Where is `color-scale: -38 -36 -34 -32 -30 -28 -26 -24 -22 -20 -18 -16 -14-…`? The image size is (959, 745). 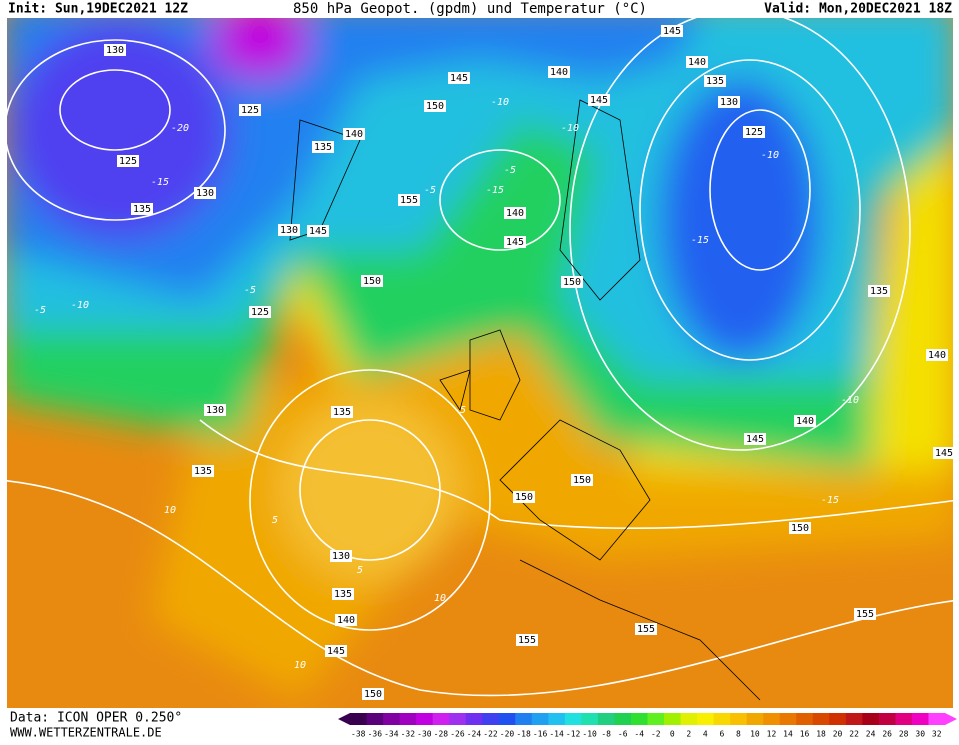
color-scale: -38 -36 -34 -32 -30 -28 -26 -24 -22 -20 -18 -16 -14-… is located at coordinates (647, 726).